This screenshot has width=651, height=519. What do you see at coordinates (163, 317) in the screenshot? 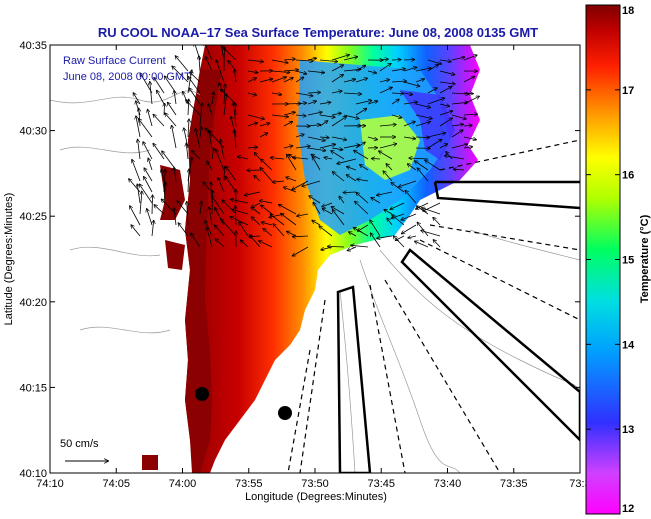
I see `sst-nearshore-patches` at bounding box center [163, 317].